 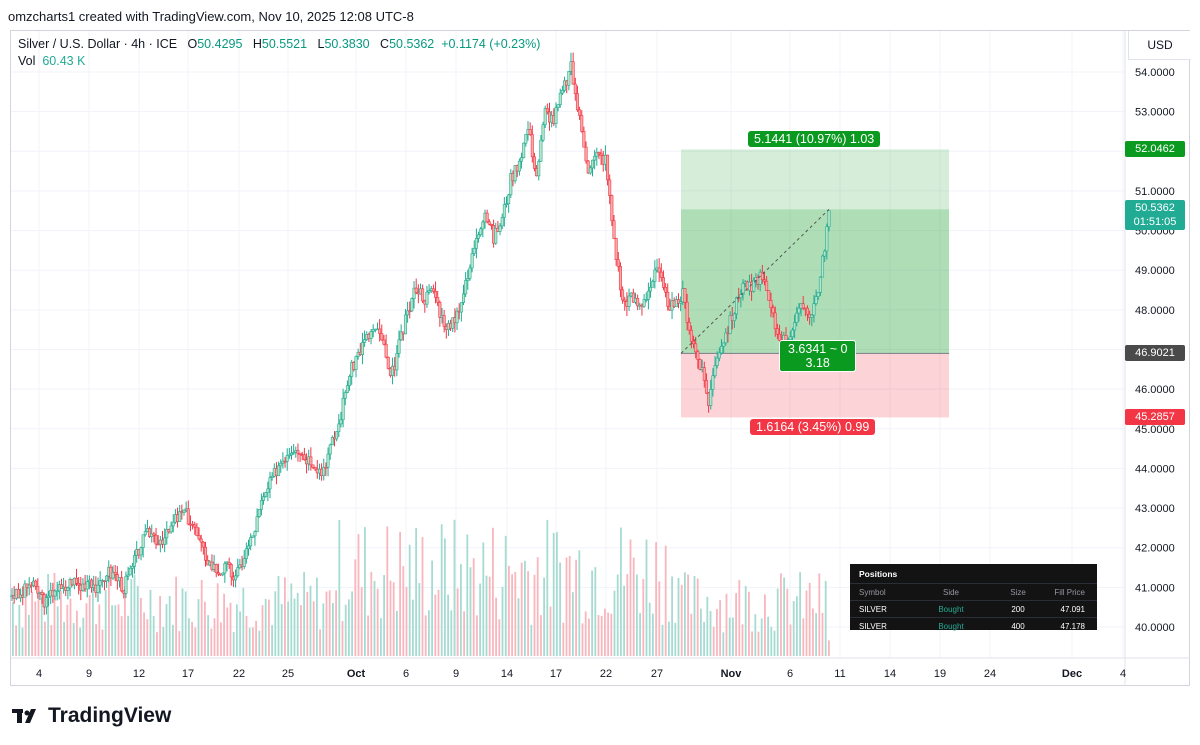 I want to click on table-row: SILVER Bought 200 47.091, so click(x=973, y=609).